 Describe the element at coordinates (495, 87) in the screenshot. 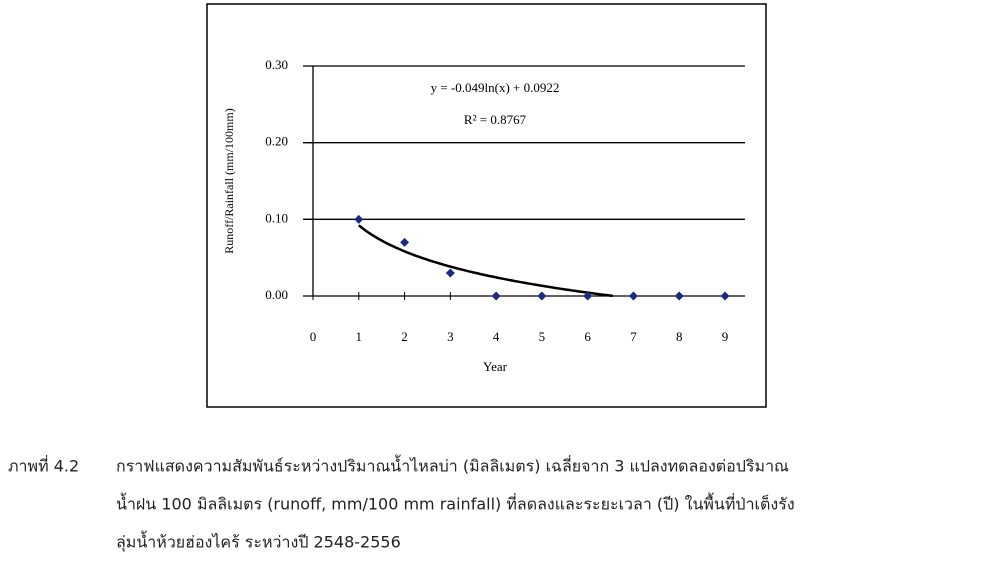

I see `trend-equation: y = -0.049ln(x) + 0.0922` at that location.